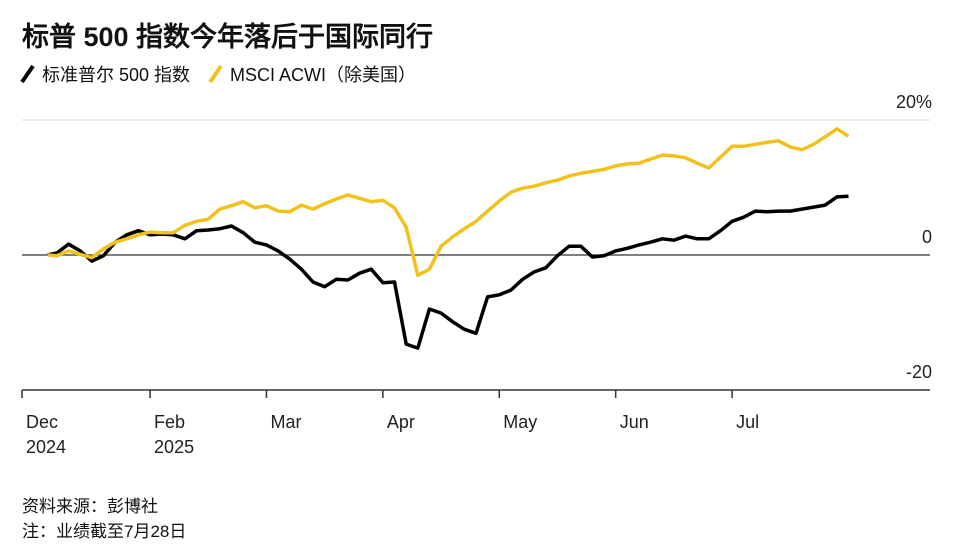  Describe the element at coordinates (520, 422) in the screenshot. I see `x-tick-label: May` at that location.